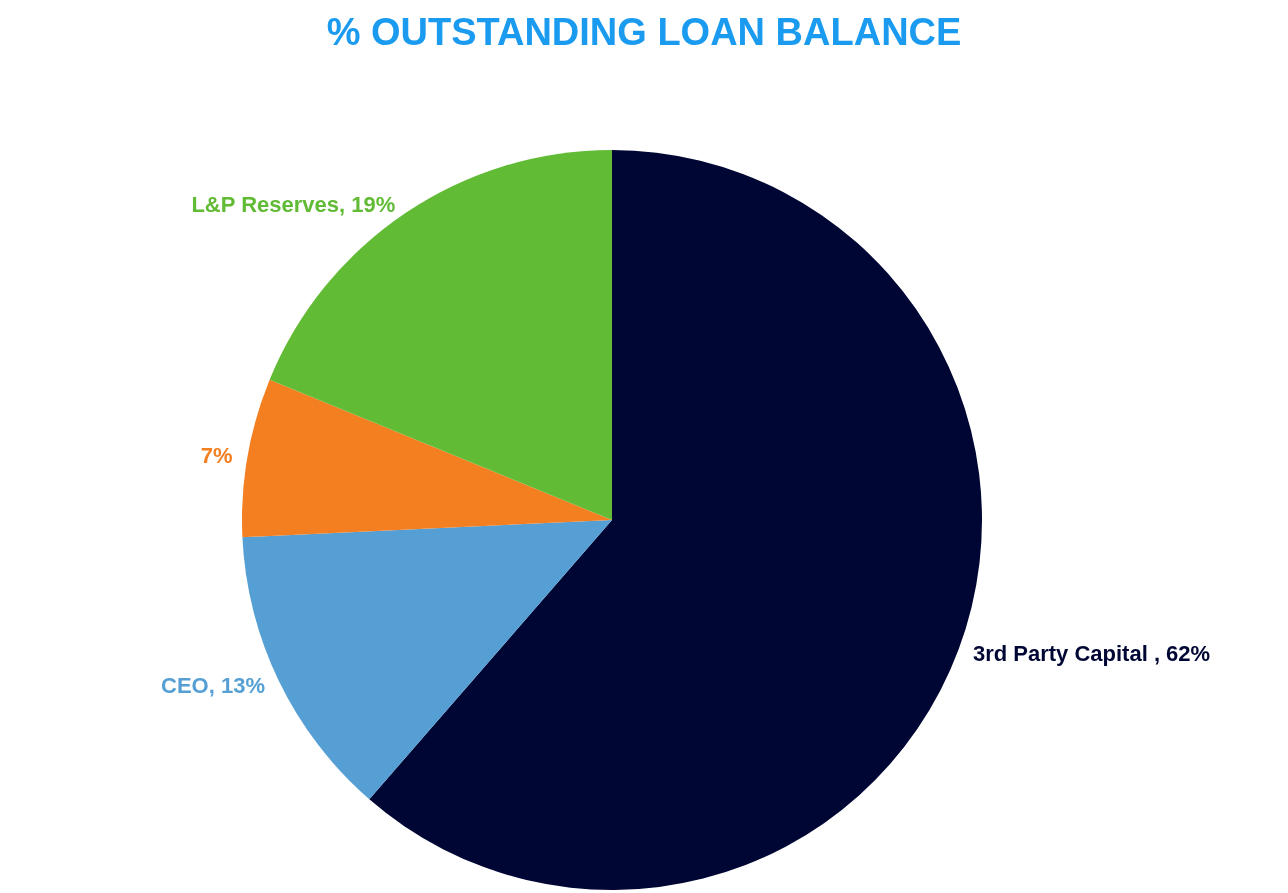  What do you see at coordinates (1091, 653) in the screenshot?
I see `slice-label: 3rd Party Capital , 62%` at bounding box center [1091, 653].